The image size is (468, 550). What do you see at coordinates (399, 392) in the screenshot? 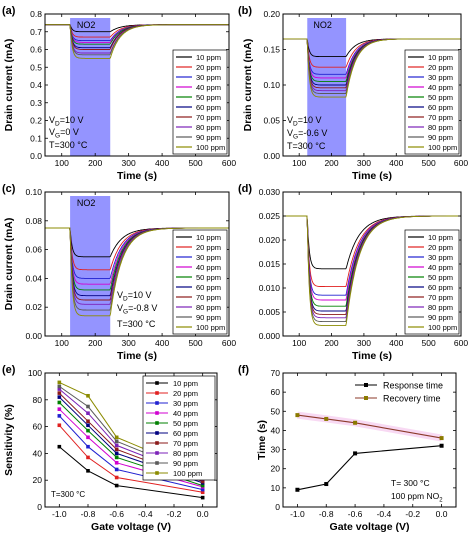
I see `legend: Response time Recovery time` at bounding box center [399, 392].